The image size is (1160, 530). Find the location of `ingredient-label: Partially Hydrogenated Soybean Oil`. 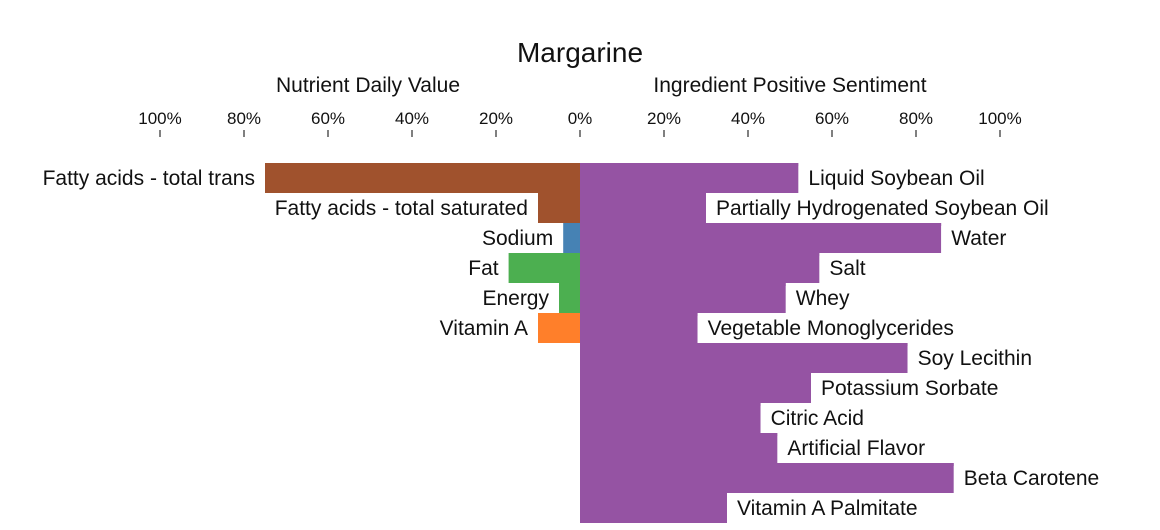

ingredient-label: Partially Hydrogenated Soybean Oil is located at coordinates (882, 208).